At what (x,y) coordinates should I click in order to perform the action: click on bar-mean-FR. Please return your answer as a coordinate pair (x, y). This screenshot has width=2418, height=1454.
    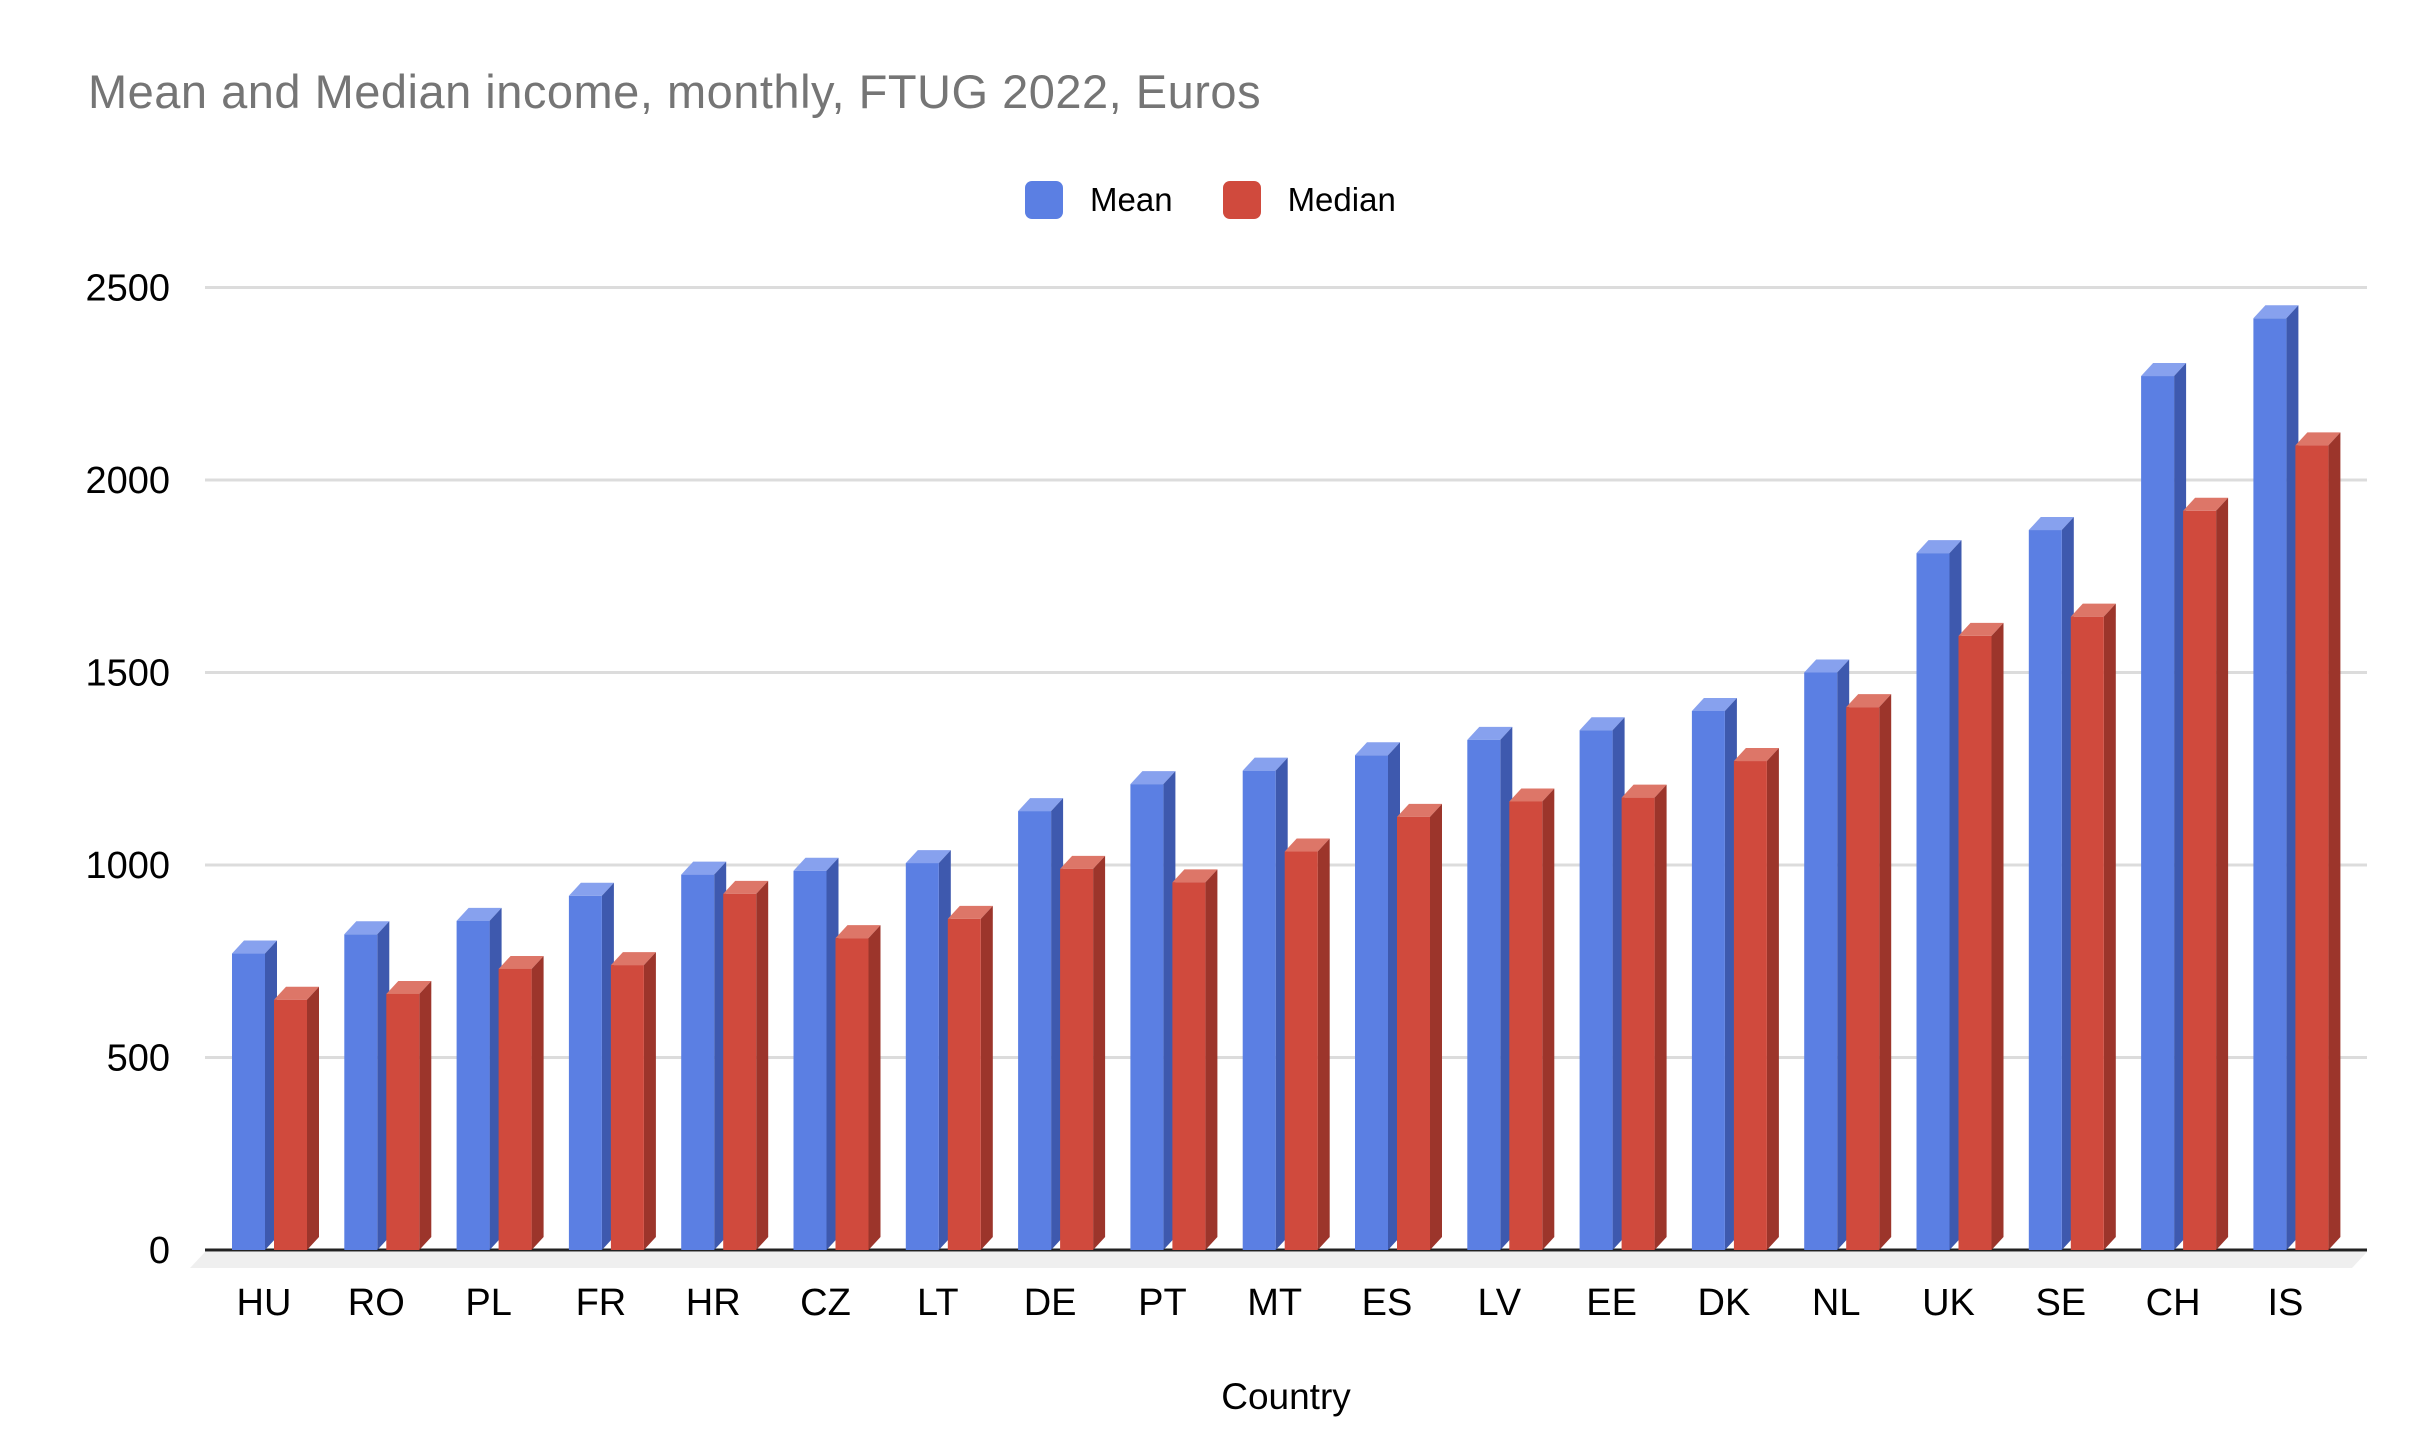
    Looking at the image, I should click on (591, 1066).